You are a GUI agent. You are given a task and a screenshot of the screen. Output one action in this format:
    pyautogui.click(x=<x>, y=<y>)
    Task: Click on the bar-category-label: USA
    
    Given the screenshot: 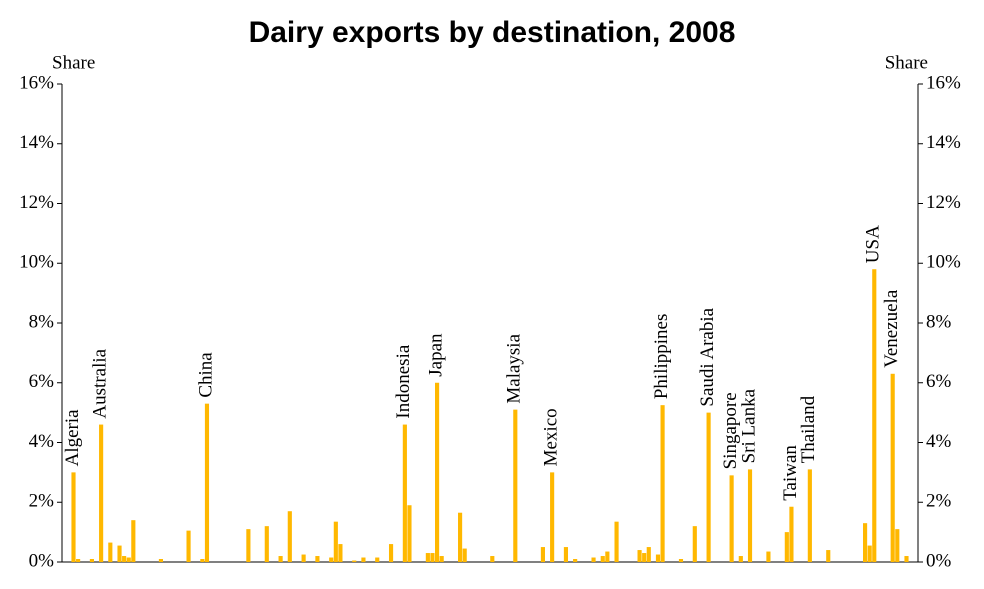 What is the action you would take?
    pyautogui.click(x=873, y=244)
    